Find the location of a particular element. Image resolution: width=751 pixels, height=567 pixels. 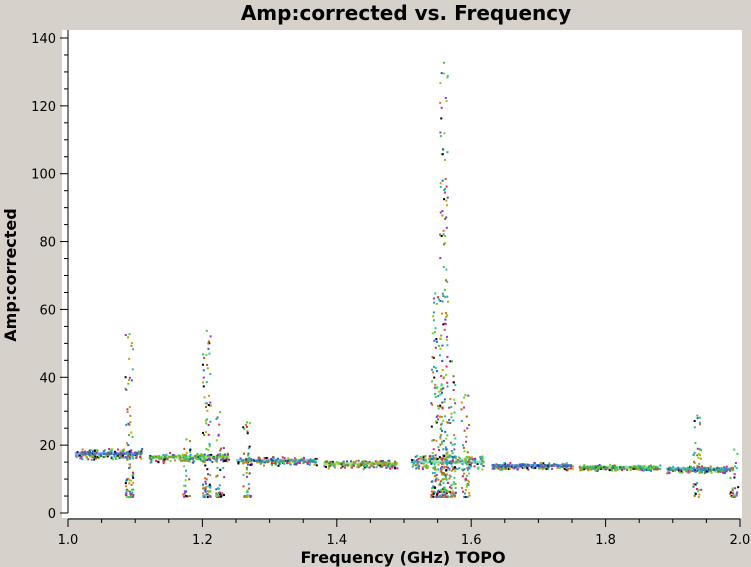

data-spike is located at coordinates (734, 473).